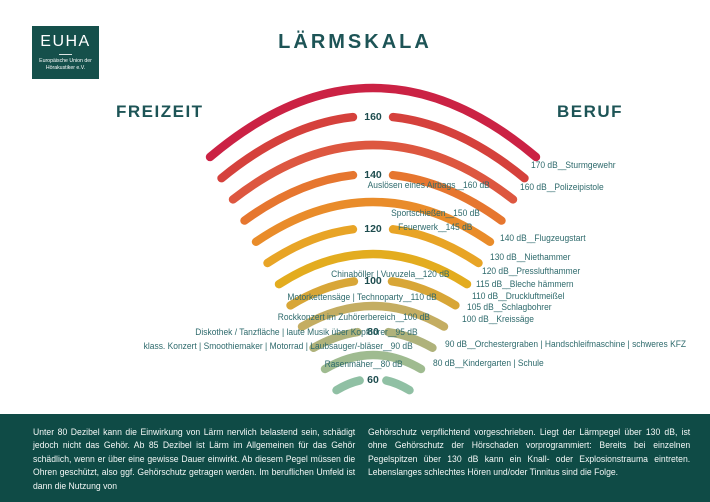  I want to click on work-noise-label: 170 dB__Sturmgewehr, so click(573, 165).